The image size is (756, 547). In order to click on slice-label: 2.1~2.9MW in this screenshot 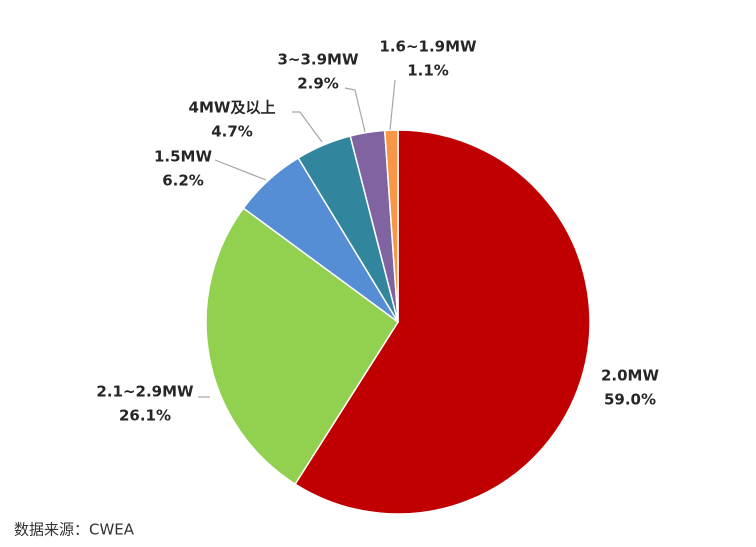, I will do `click(145, 392)`.